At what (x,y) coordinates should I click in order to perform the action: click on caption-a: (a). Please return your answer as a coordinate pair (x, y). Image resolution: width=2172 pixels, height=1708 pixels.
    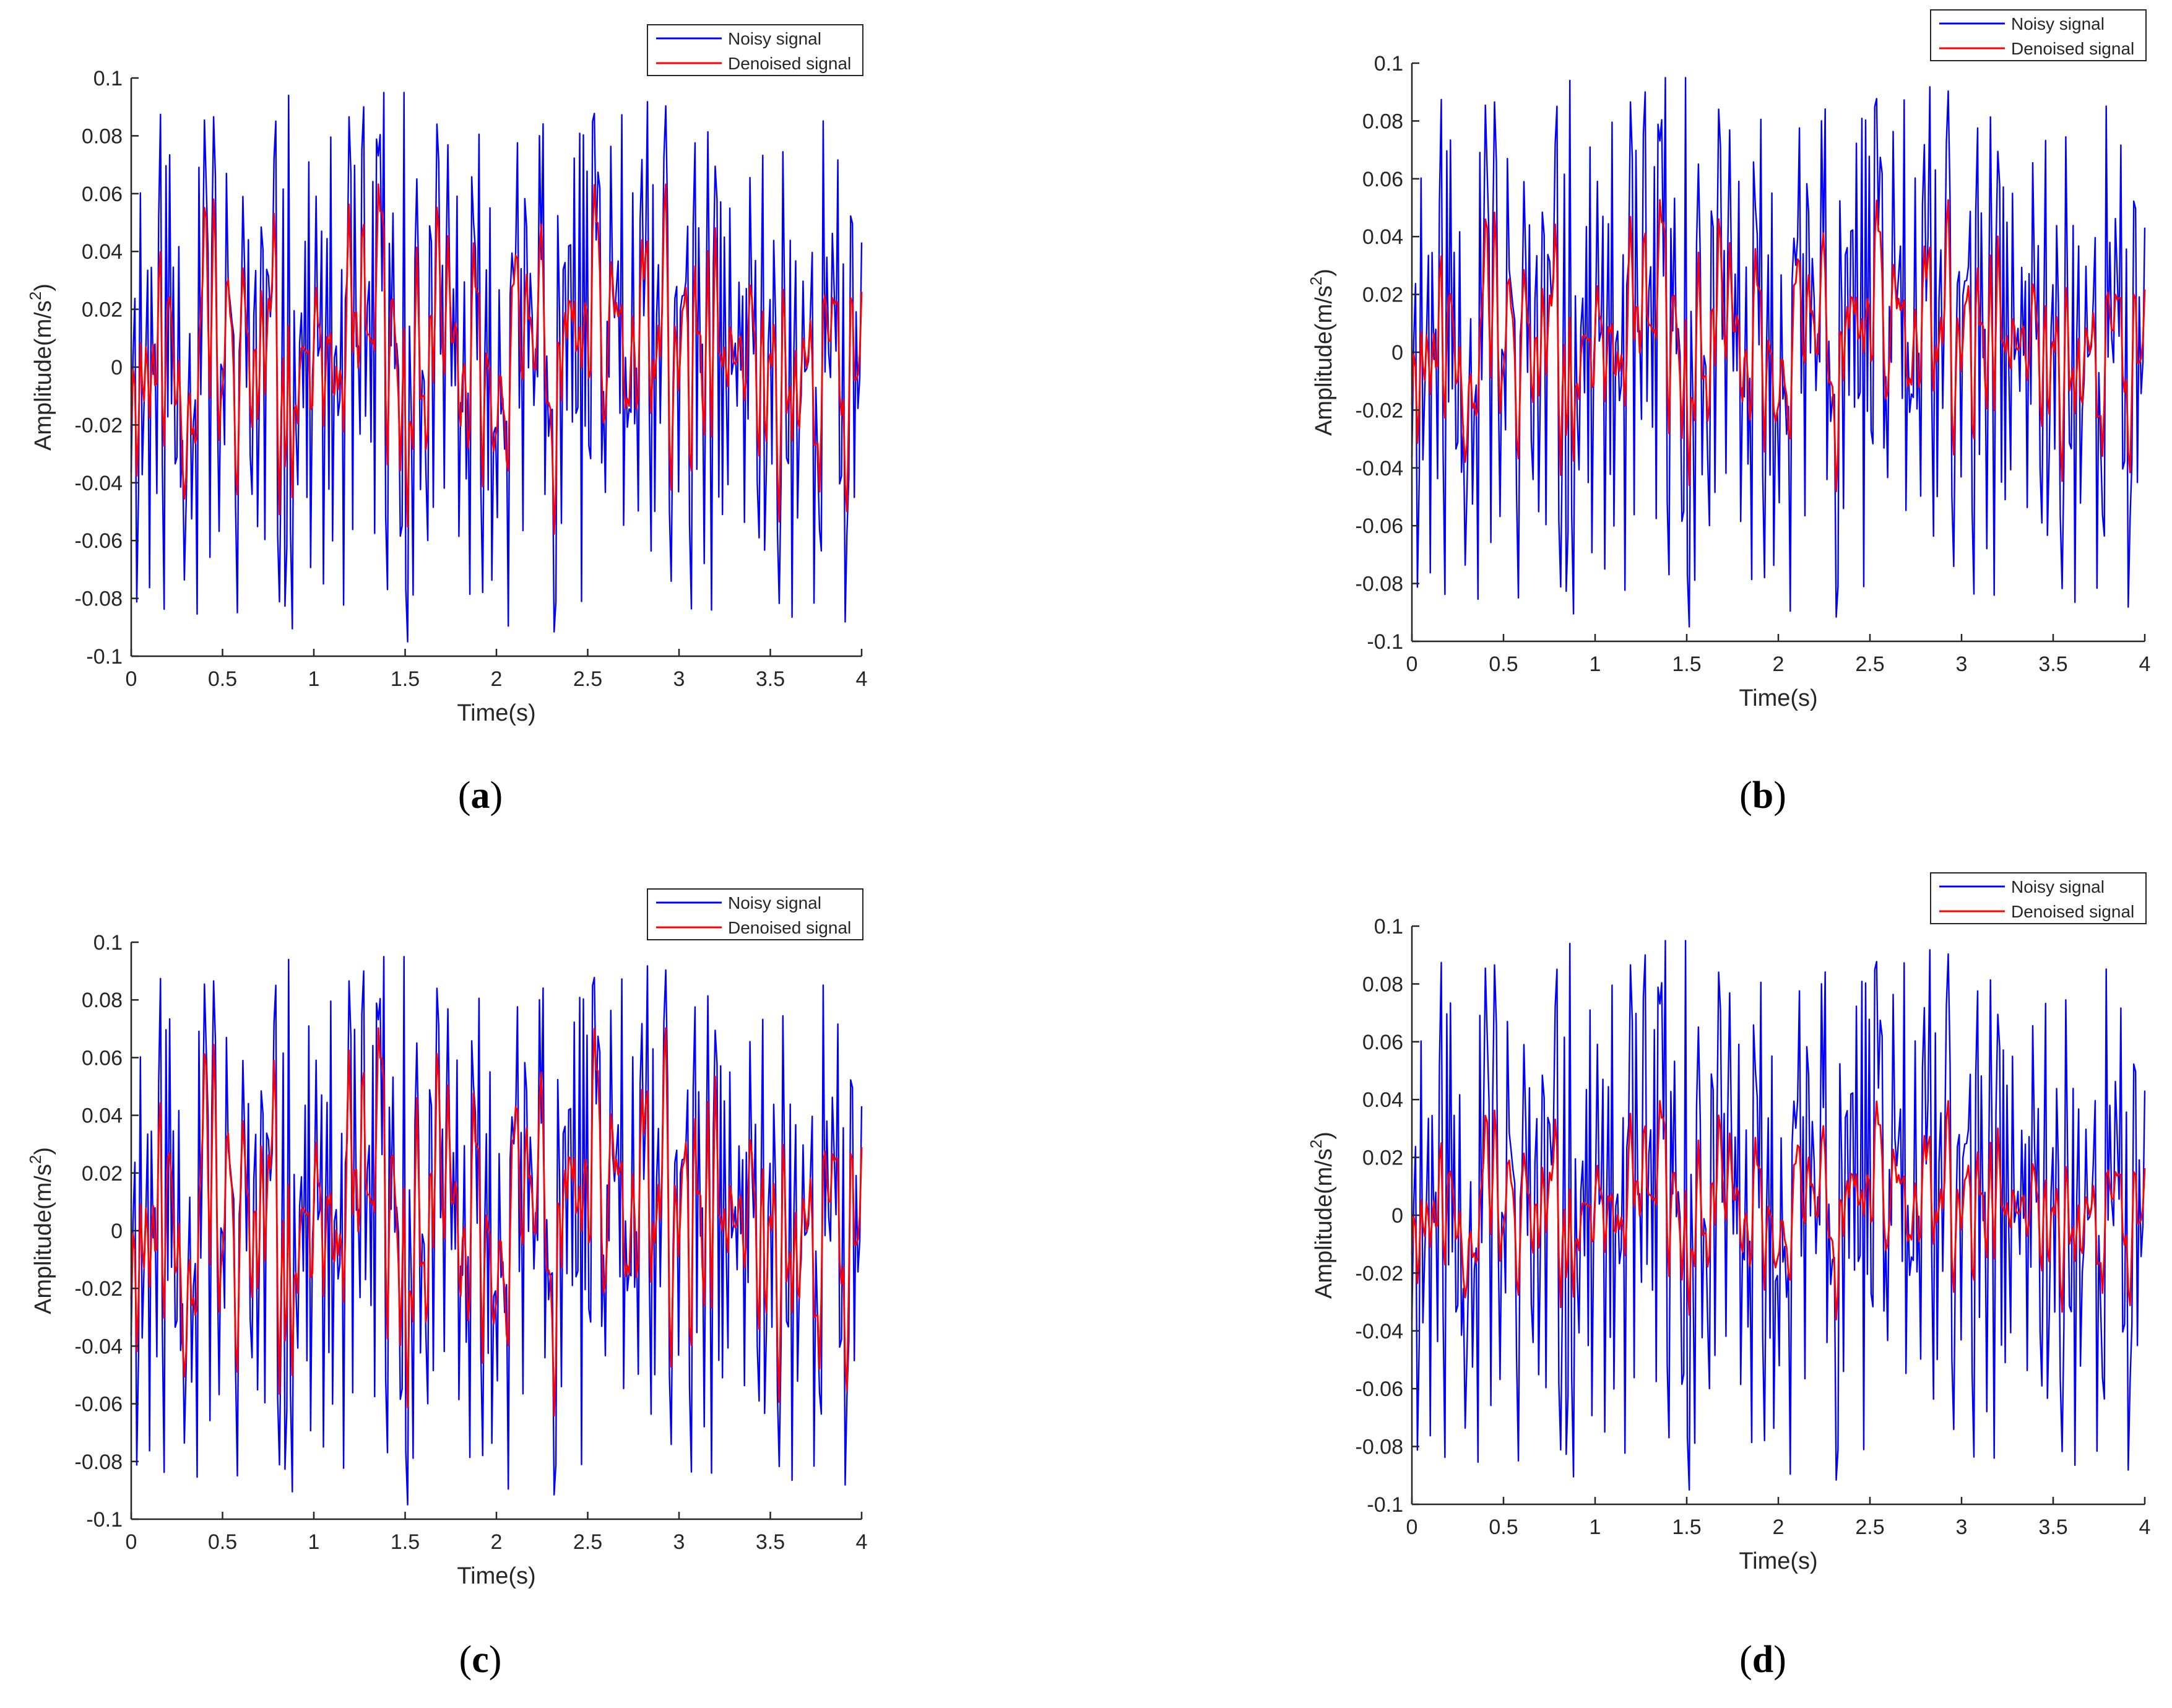
    Looking at the image, I should click on (480, 795).